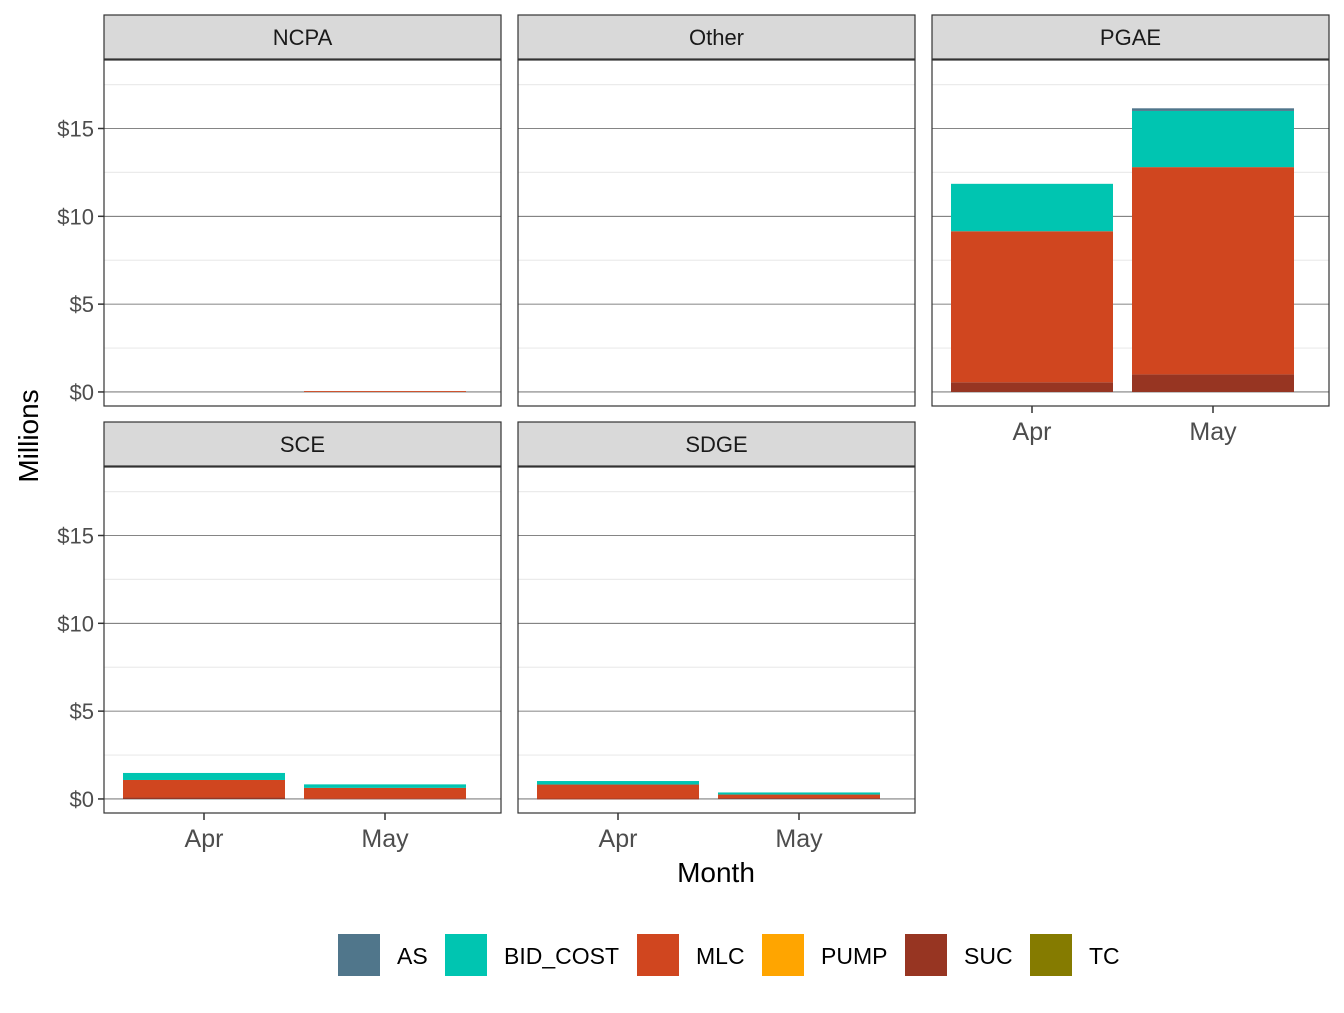 The width and height of the screenshot is (1344, 1013). I want to click on facet-strip-label: PGAE, so click(1130, 37).